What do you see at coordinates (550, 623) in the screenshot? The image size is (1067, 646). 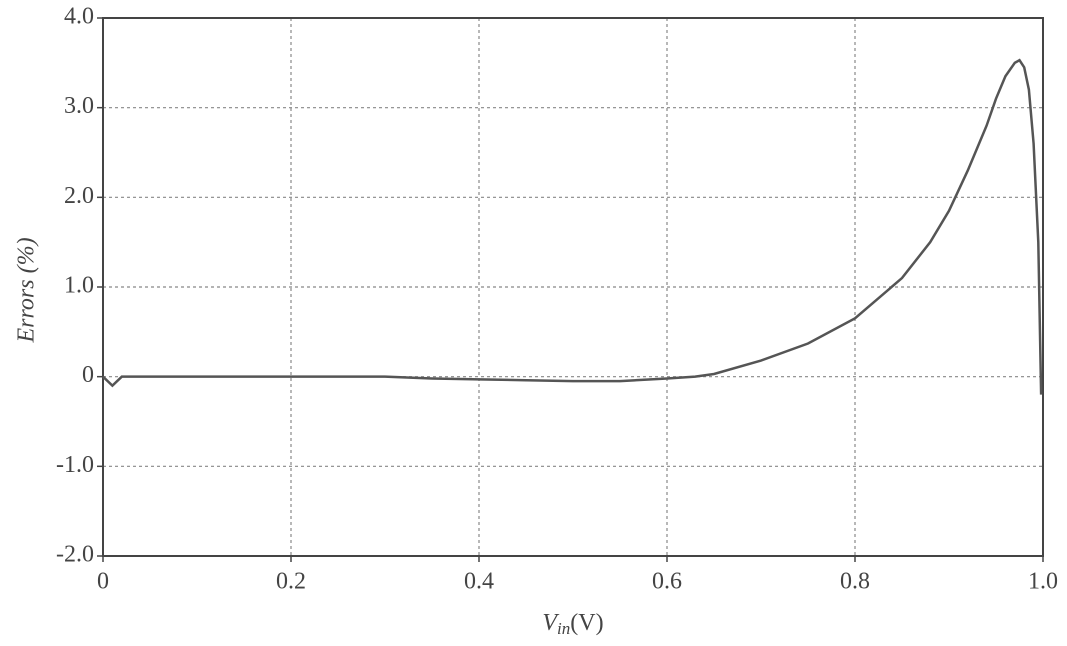 I see `x-label-symbol: V` at bounding box center [550, 623].